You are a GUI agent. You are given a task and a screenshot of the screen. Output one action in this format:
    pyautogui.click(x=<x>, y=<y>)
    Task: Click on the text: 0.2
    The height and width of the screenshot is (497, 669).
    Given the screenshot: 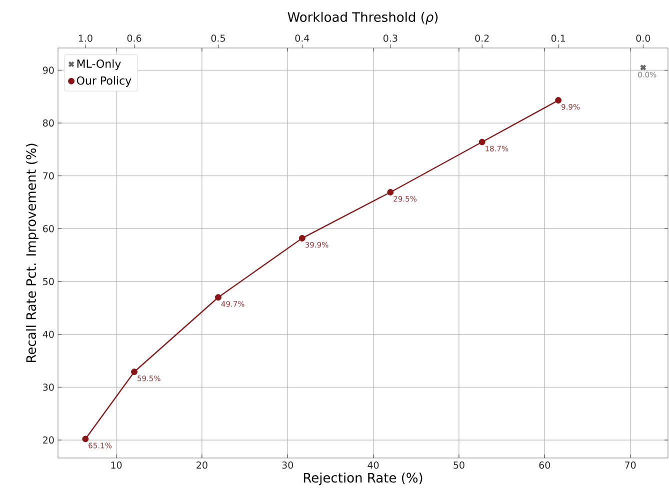 What is the action you would take?
    pyautogui.click(x=482, y=38)
    